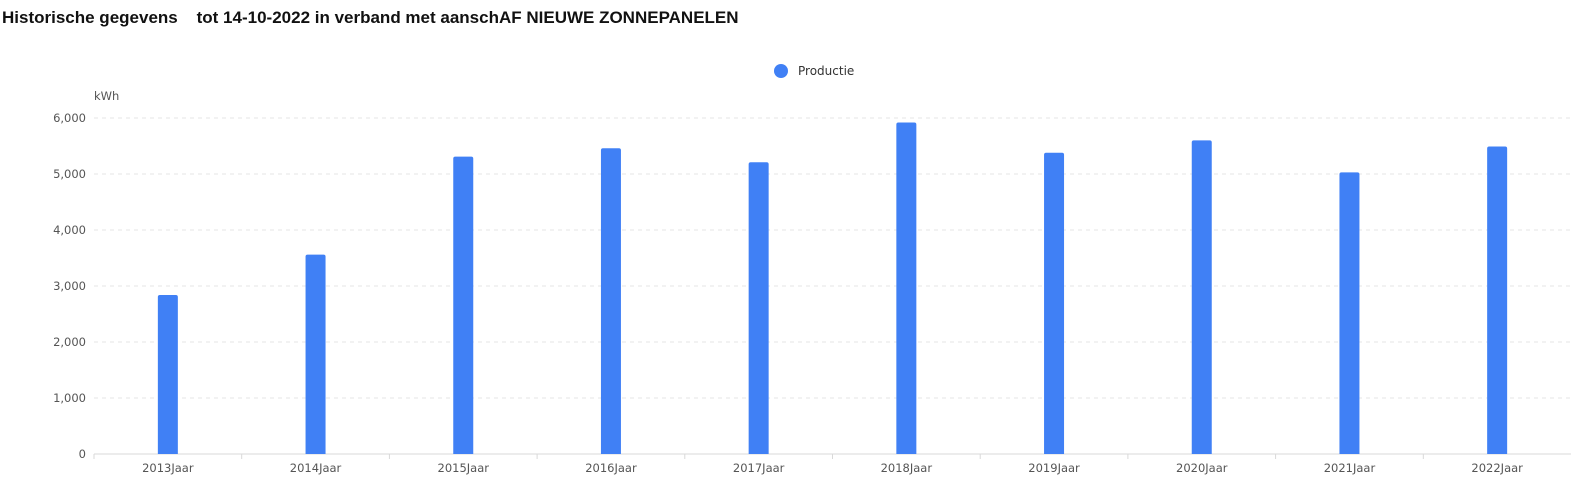 The width and height of the screenshot is (1571, 502). Describe the element at coordinates (1497, 300) in the screenshot. I see `bar-2022Jaar` at that location.